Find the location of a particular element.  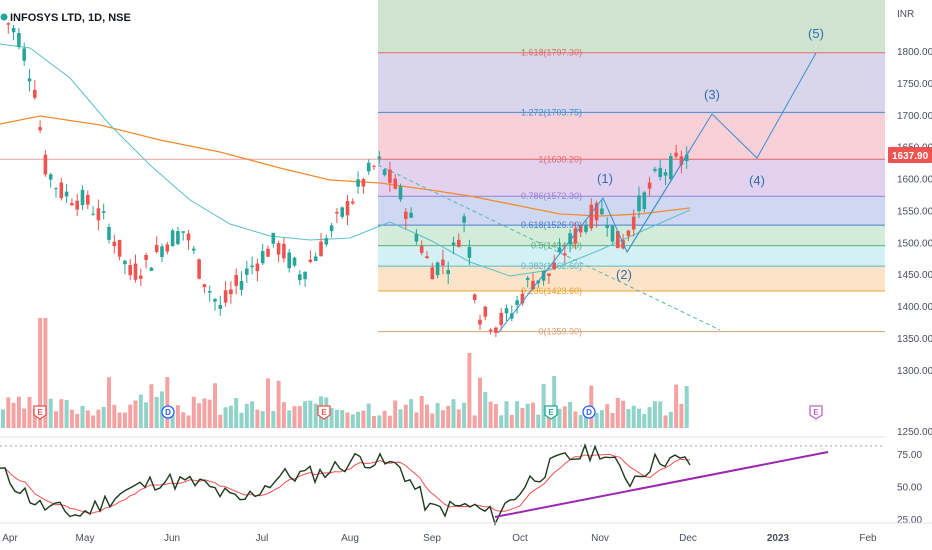

price-tick-label: 1600.00 is located at coordinates (914, 180).